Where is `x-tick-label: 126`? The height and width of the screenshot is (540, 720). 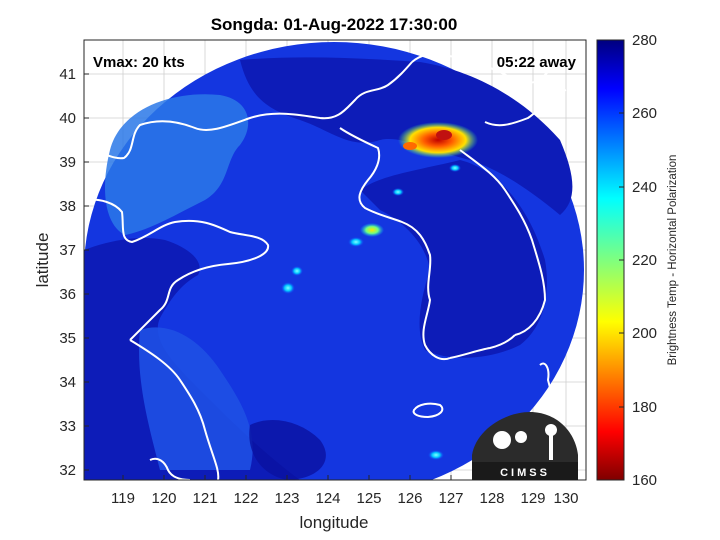
x-tick-label: 126 is located at coordinates (409, 498).